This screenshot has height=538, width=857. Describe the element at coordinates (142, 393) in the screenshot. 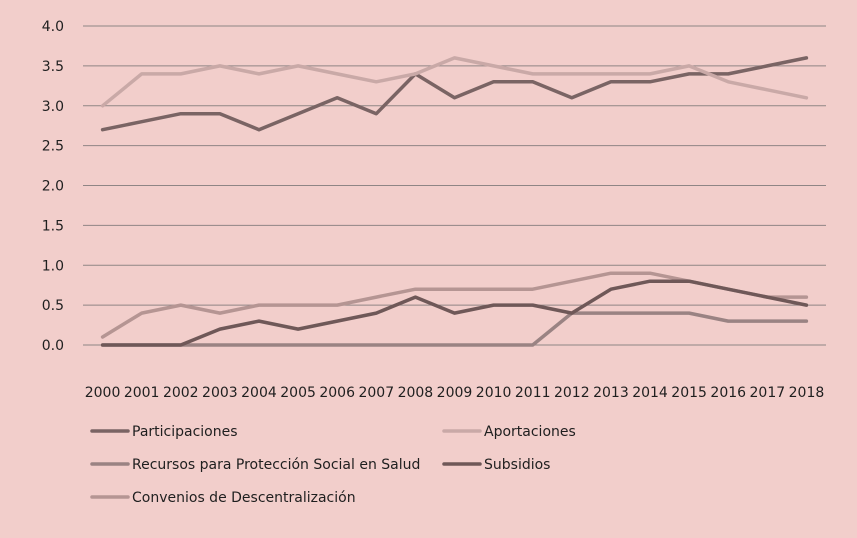

I see `x-tick-label: 2001` at that location.